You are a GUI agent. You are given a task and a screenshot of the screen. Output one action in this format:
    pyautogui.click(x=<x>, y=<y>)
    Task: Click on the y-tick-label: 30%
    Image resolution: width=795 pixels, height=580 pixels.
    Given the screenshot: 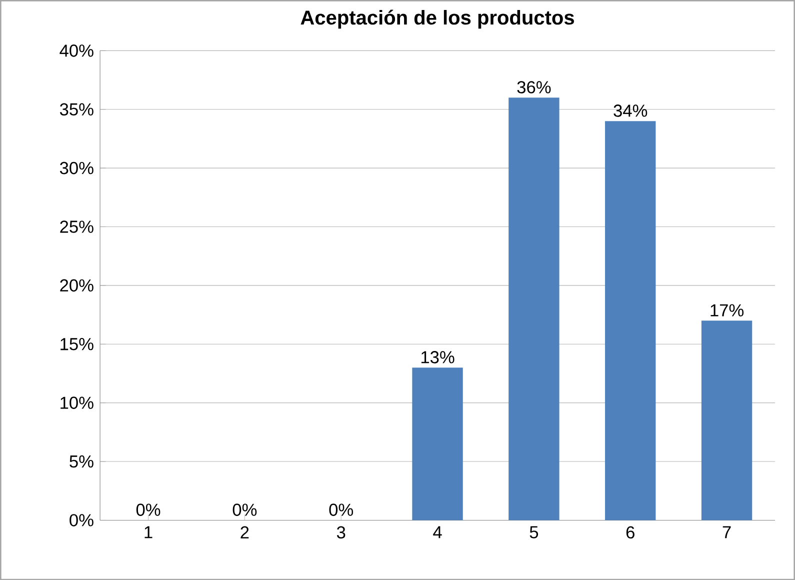 What is the action you would take?
    pyautogui.click(x=77, y=168)
    